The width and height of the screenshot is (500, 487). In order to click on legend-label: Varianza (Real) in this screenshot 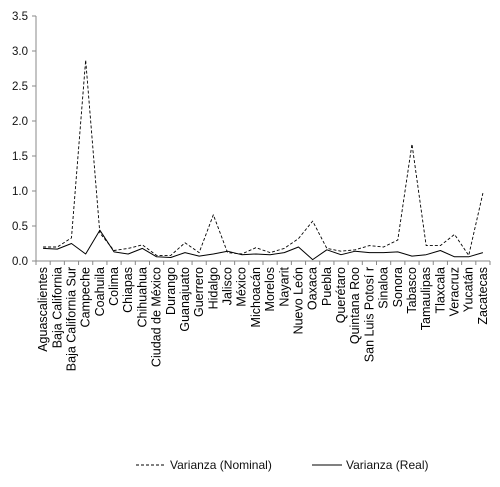, I will do `click(387, 465)`.